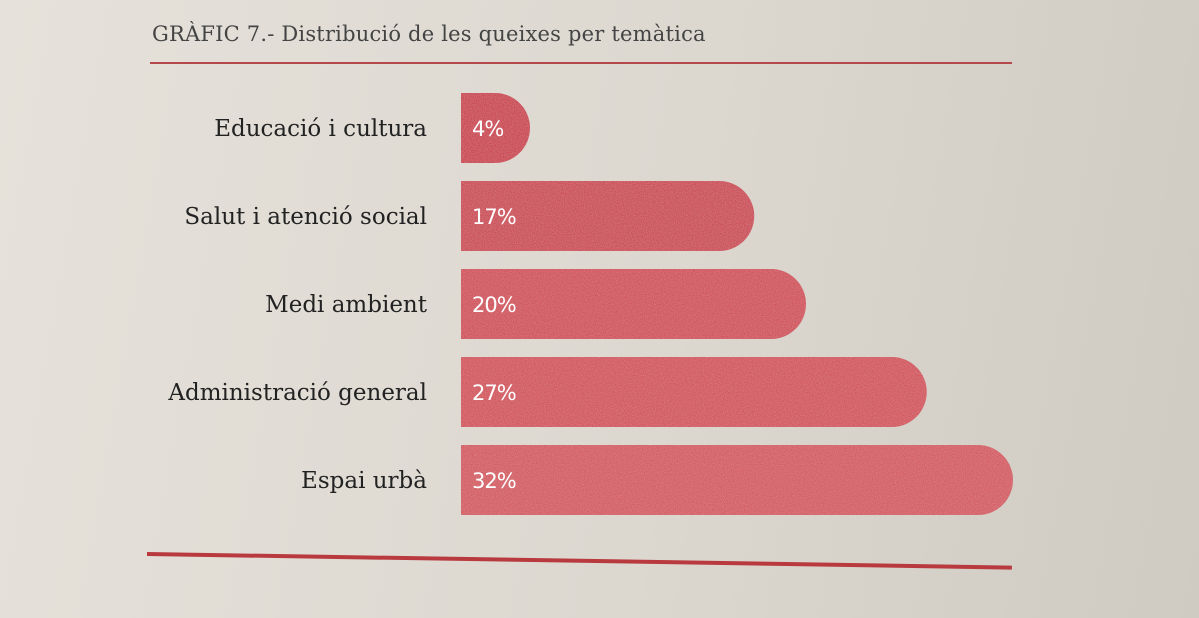  What do you see at coordinates (581, 63) in the screenshot?
I see `title-rule` at bounding box center [581, 63].